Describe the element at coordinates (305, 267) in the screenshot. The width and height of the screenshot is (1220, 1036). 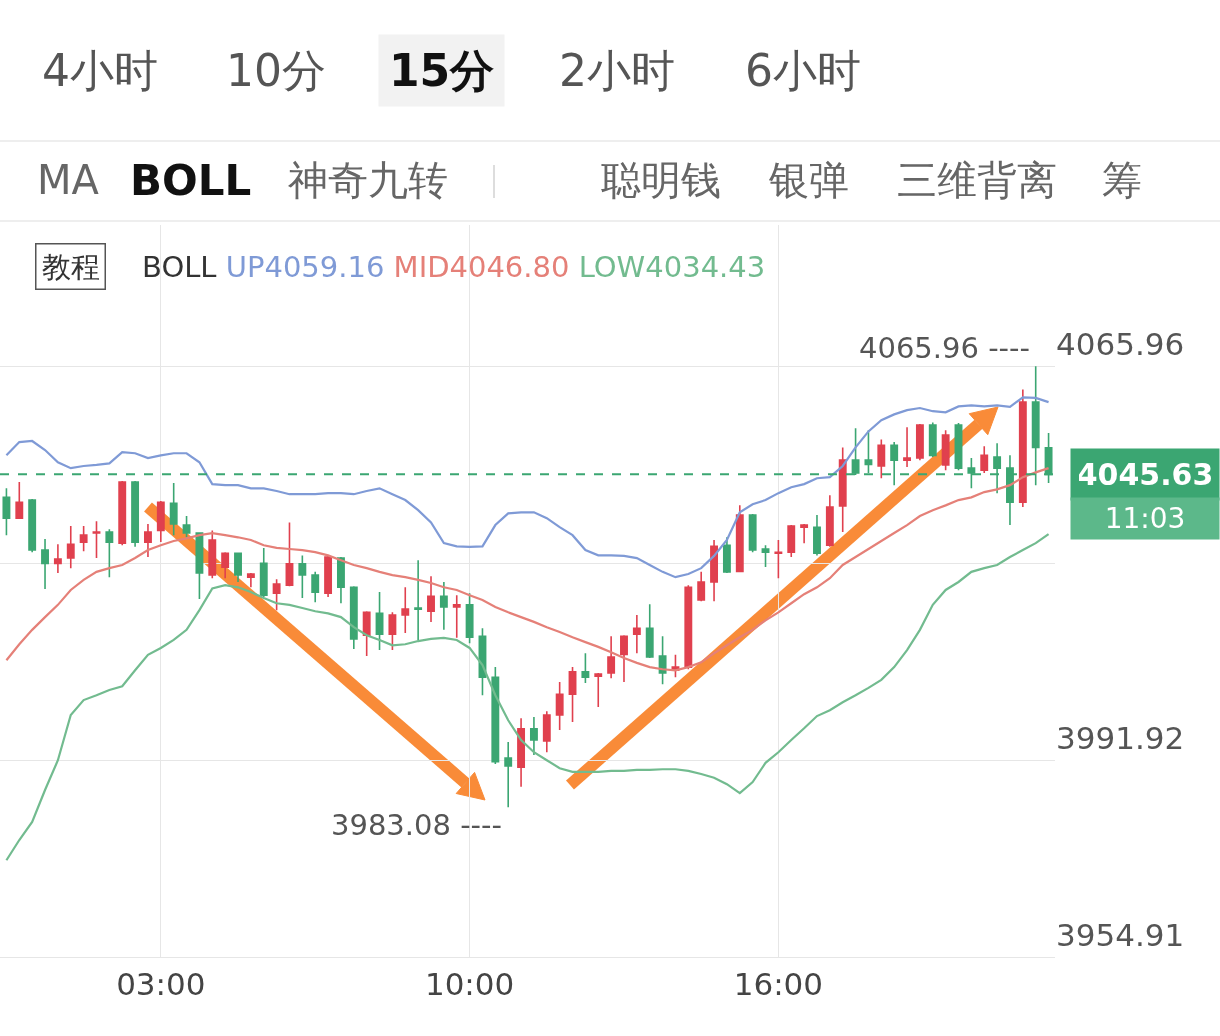
I see `text: UP4059.16` at that location.